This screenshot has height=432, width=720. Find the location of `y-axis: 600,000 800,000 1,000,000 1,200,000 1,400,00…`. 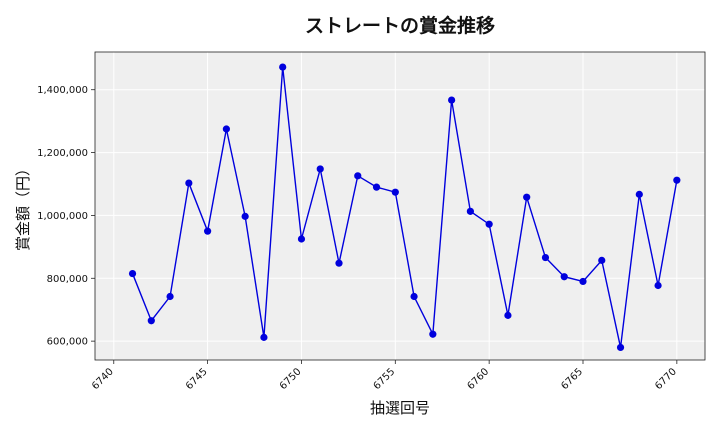

y-axis: 600,000 800,000 1,000,000 1,200,000 1,400,00… is located at coordinates (66, 216).